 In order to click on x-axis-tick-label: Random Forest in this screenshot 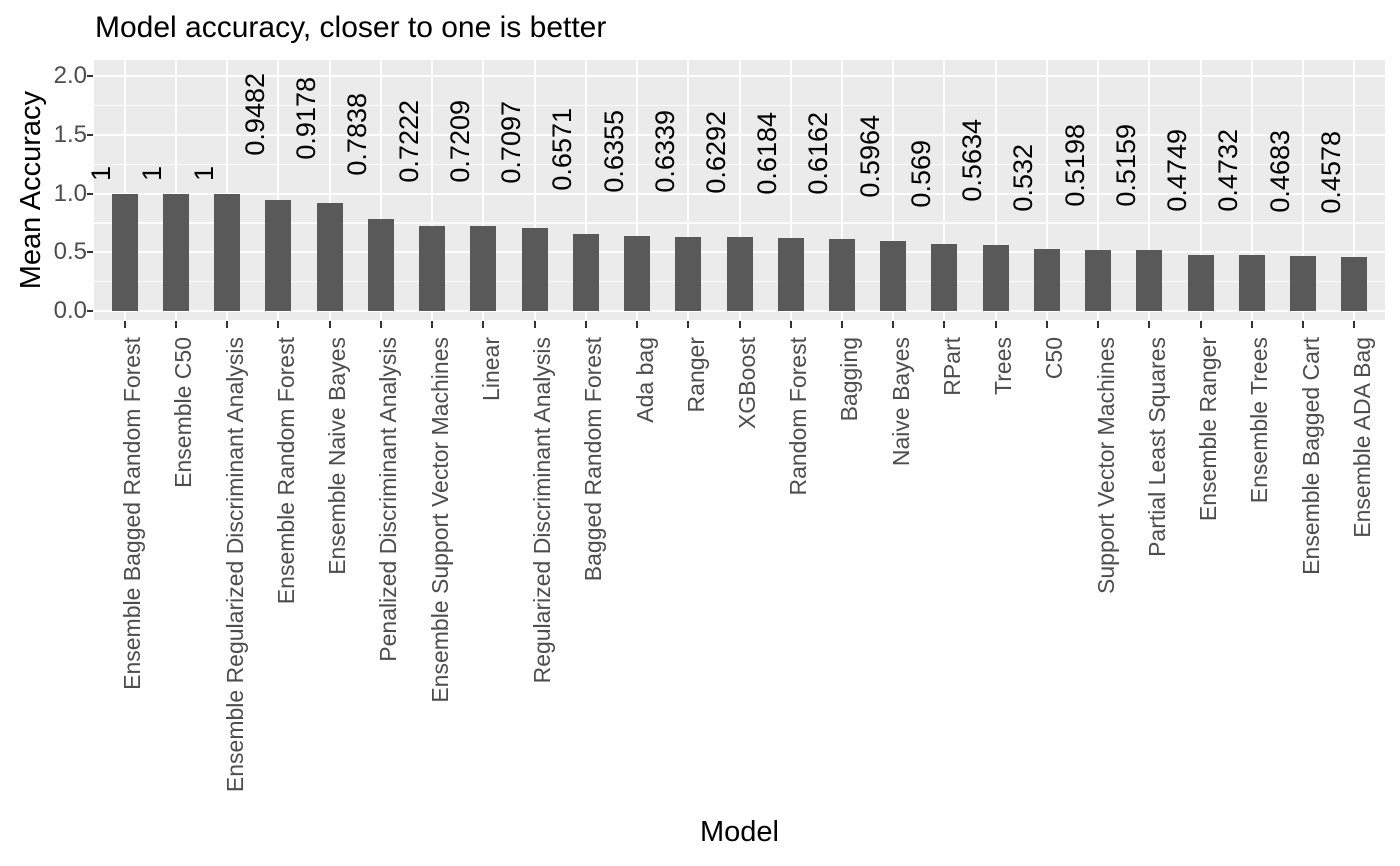, I will do `click(798, 416)`.